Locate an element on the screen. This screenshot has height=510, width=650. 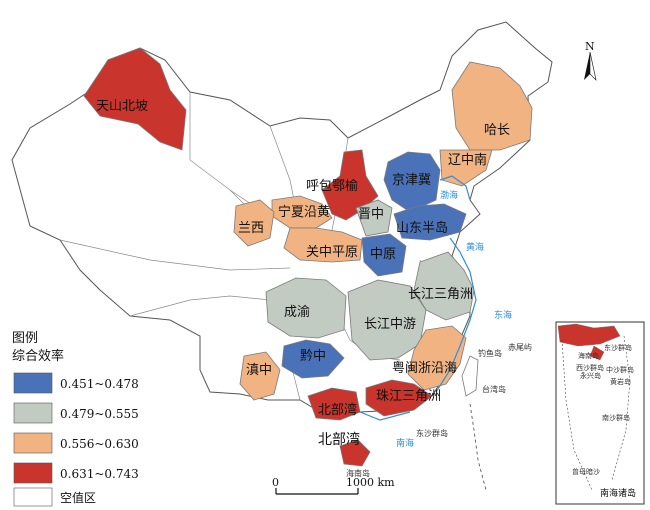
region-jingjinji is located at coordinates (412, 182).